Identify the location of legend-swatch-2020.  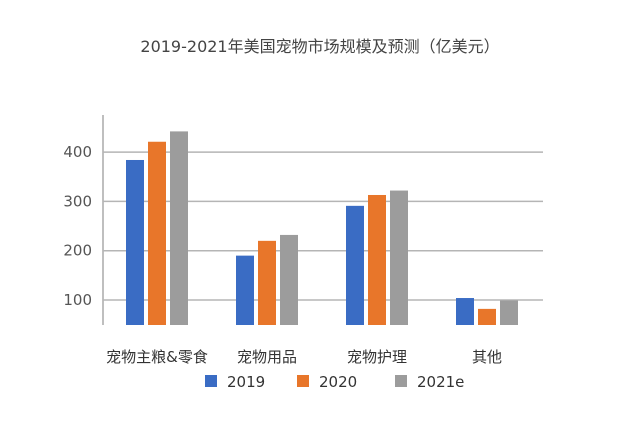
(303, 381).